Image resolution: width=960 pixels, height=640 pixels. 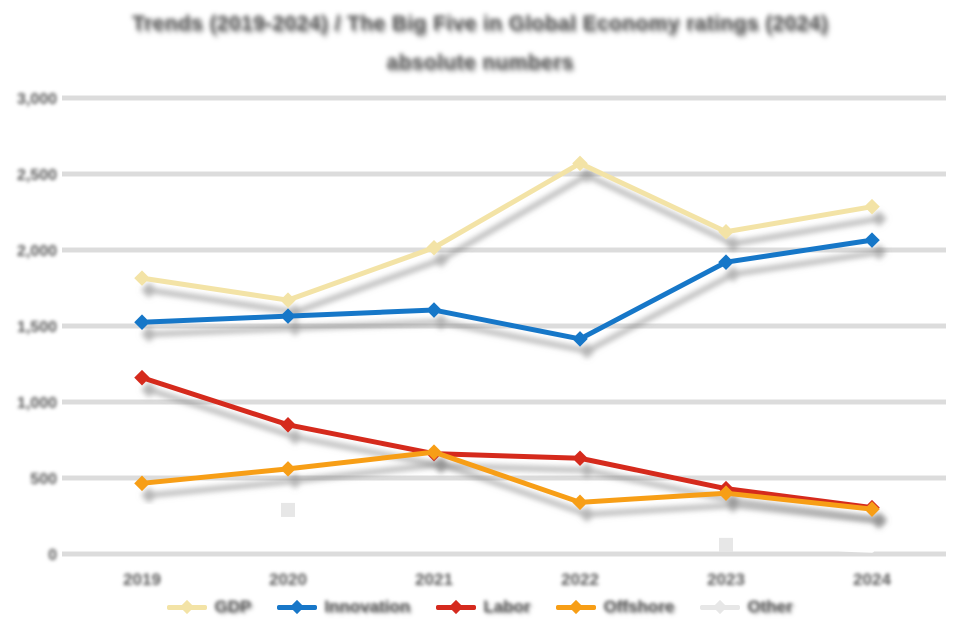 I want to click on y-axis-tick-label: 1,500, so click(x=37, y=327).